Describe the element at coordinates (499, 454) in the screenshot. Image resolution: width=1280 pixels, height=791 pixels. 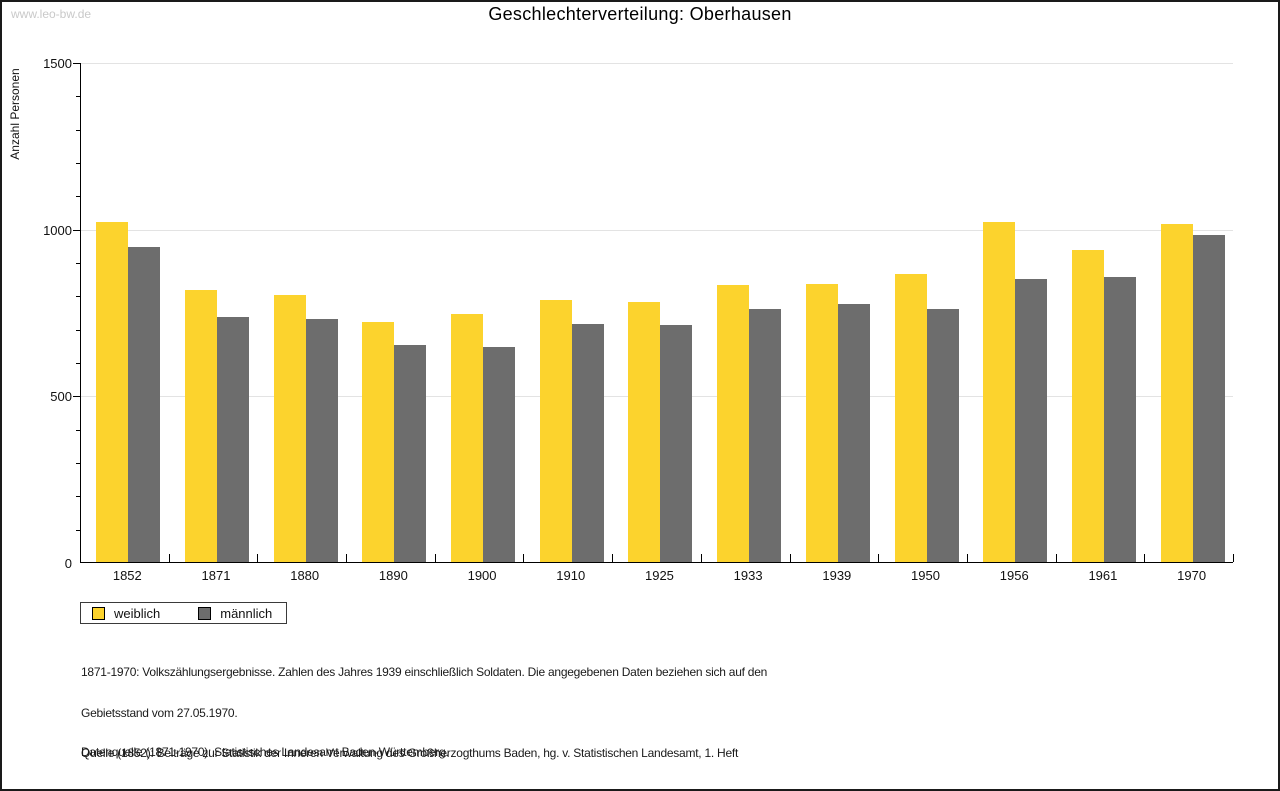
I see `bar-männlich-1900` at that location.